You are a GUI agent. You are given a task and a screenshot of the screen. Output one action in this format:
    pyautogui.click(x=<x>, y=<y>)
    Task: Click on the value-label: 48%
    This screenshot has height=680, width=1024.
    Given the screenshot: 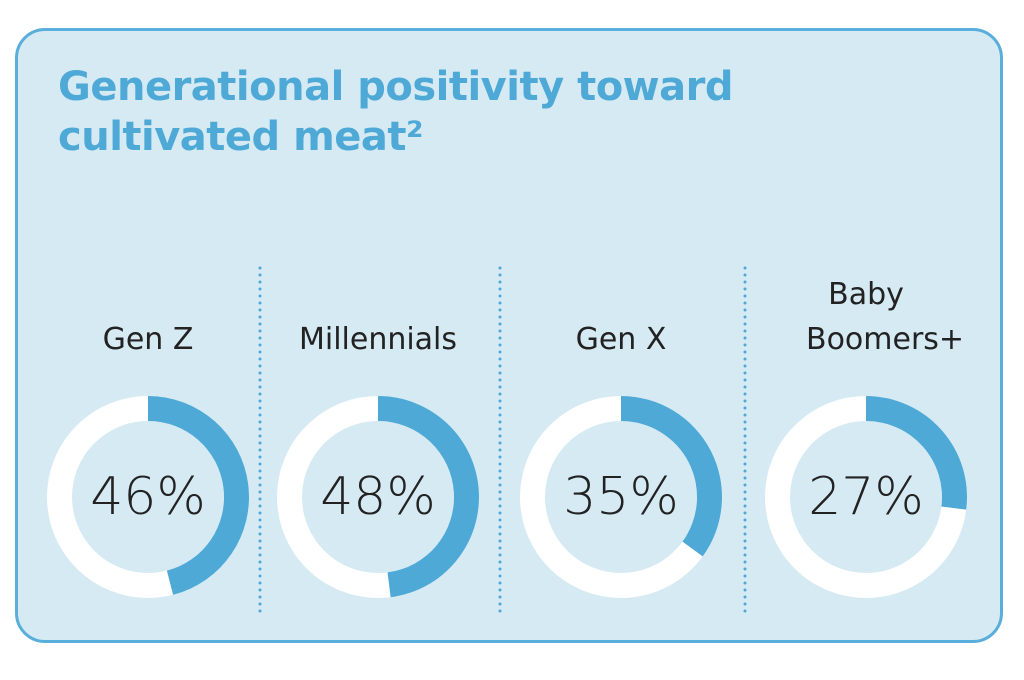 What is the action you would take?
    pyautogui.click(x=378, y=497)
    